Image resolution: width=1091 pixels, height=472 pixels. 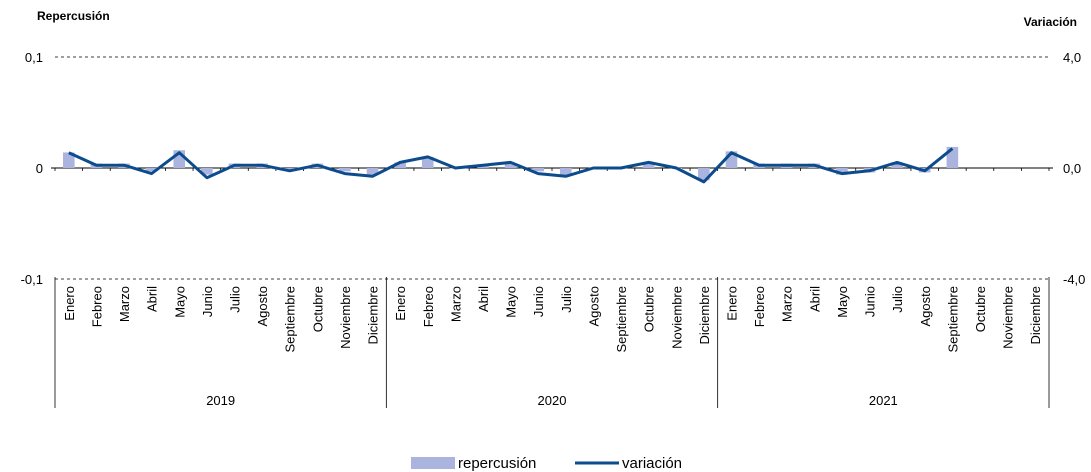 What do you see at coordinates (1072, 57) in the screenshot?
I see `right-tick-label: 4,0` at bounding box center [1072, 57].